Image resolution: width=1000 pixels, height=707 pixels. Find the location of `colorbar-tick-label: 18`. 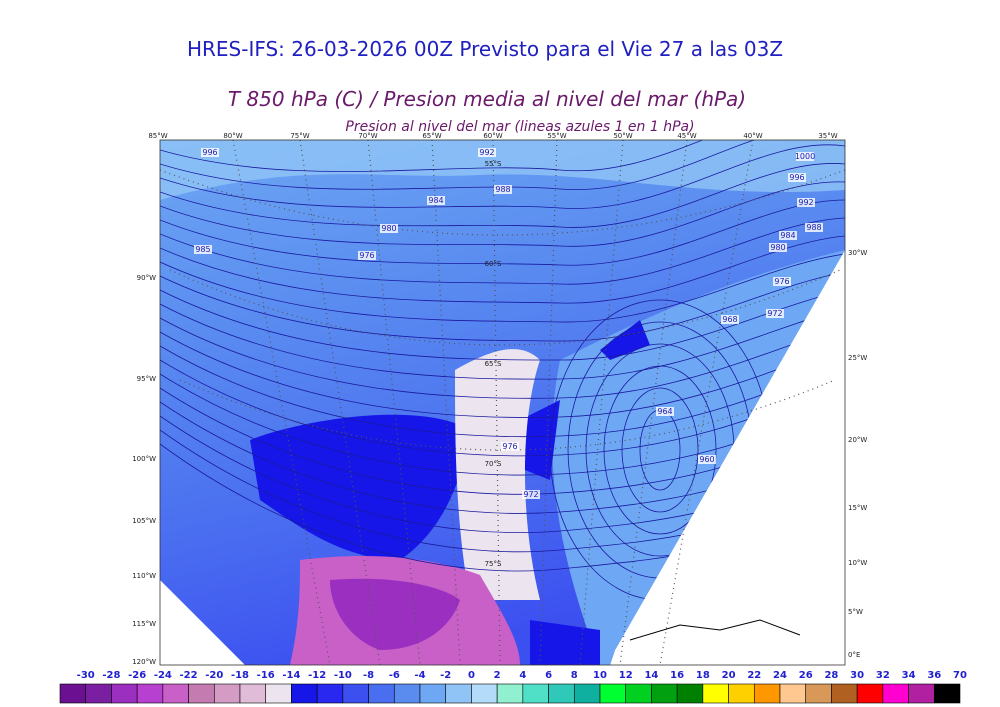

colorbar-tick-label: 18 is located at coordinates (703, 675).